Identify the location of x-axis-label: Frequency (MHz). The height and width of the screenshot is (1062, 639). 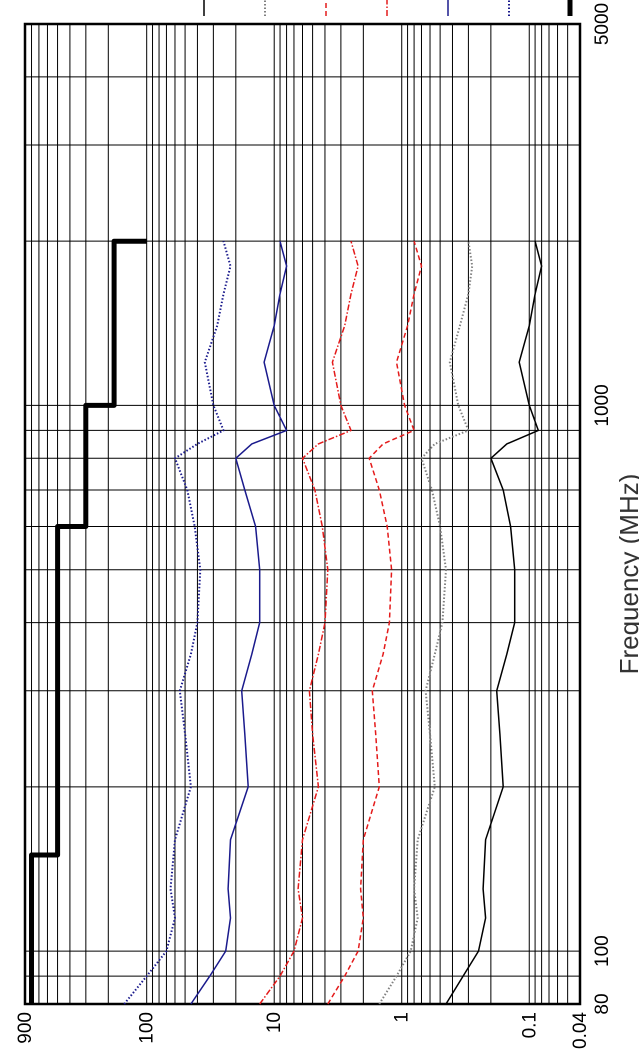
(626, 574).